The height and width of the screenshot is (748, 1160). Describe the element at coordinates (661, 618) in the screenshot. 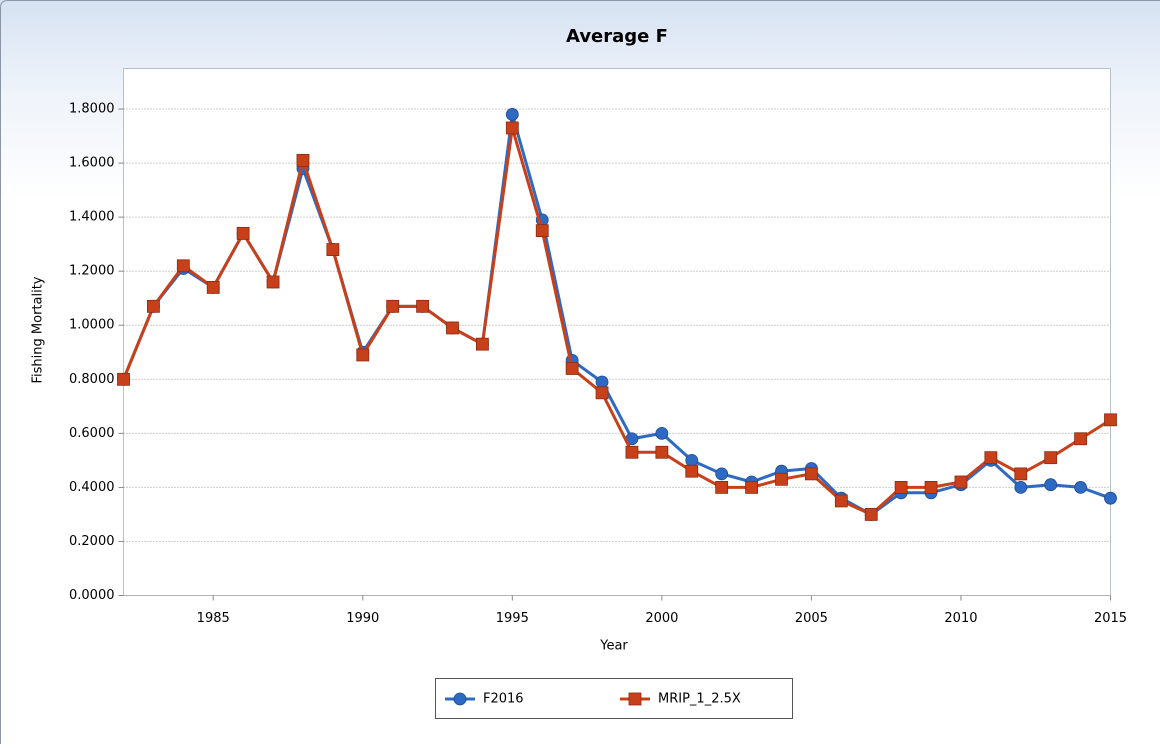

I see `x-tick-label: 2000` at that location.